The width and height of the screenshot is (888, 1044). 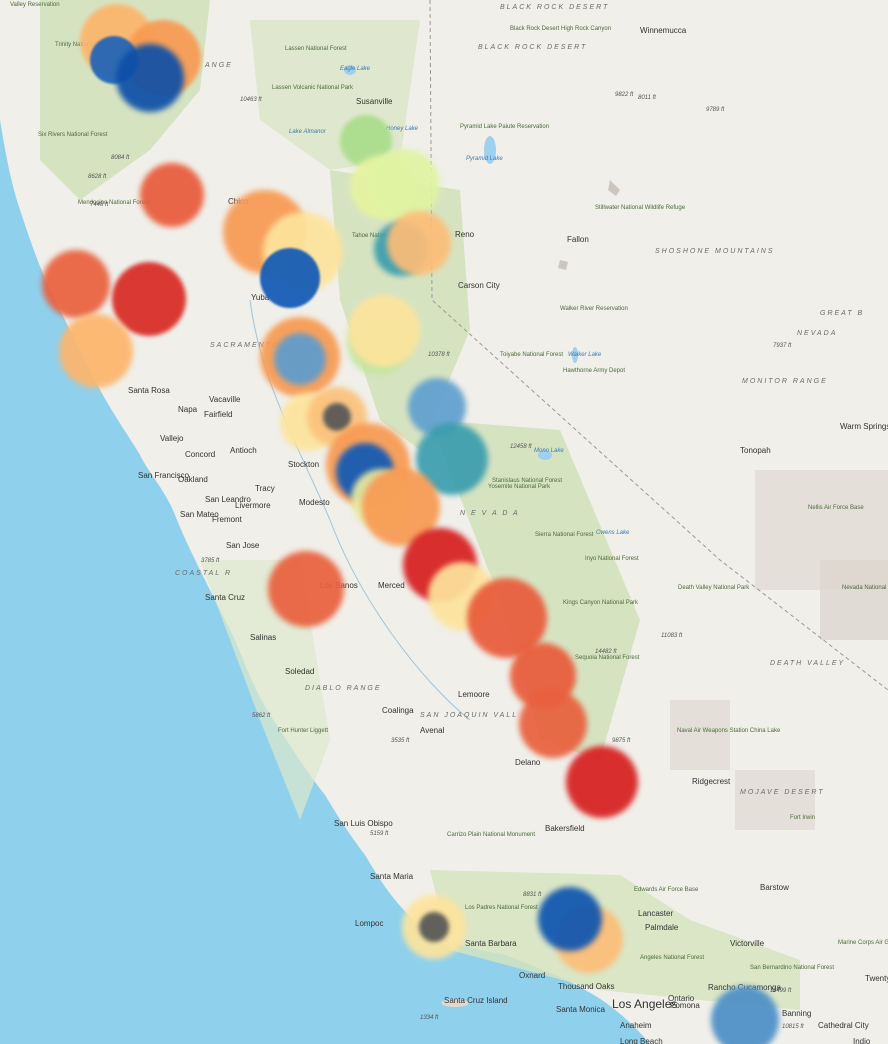 What do you see at coordinates (854, 600) in the screenshot?
I see `nnss-area` at bounding box center [854, 600].